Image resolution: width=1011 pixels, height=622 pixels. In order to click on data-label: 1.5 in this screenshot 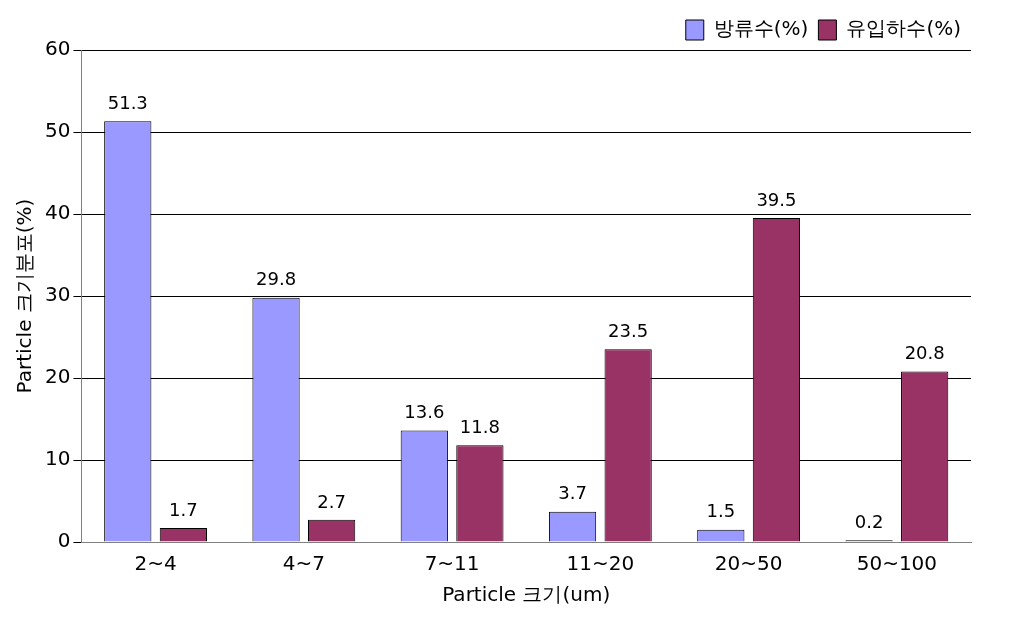, I will do `click(721, 511)`.